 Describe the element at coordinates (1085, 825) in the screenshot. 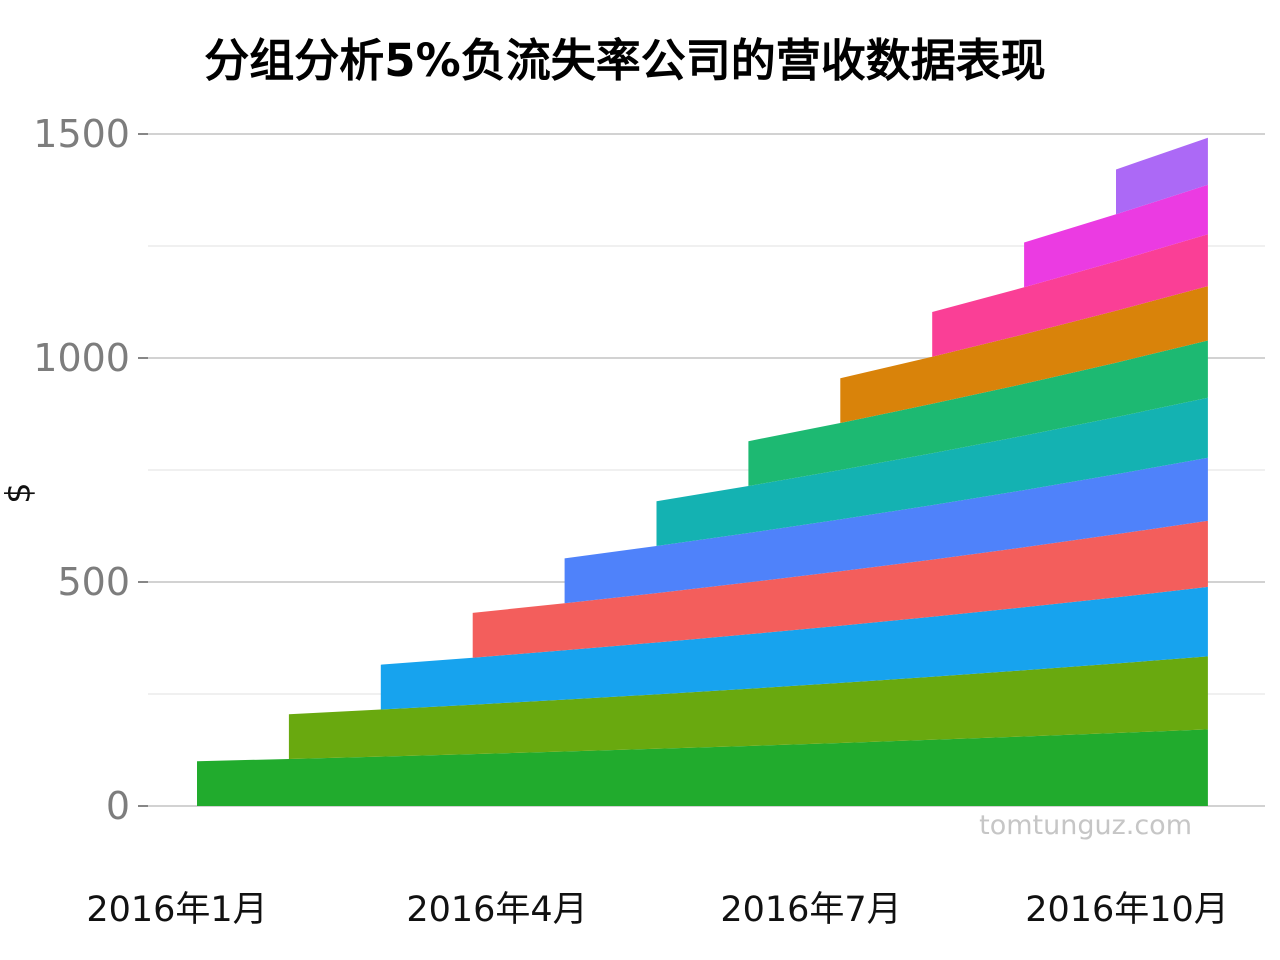

I see `watermark: tomtunguz.com` at that location.